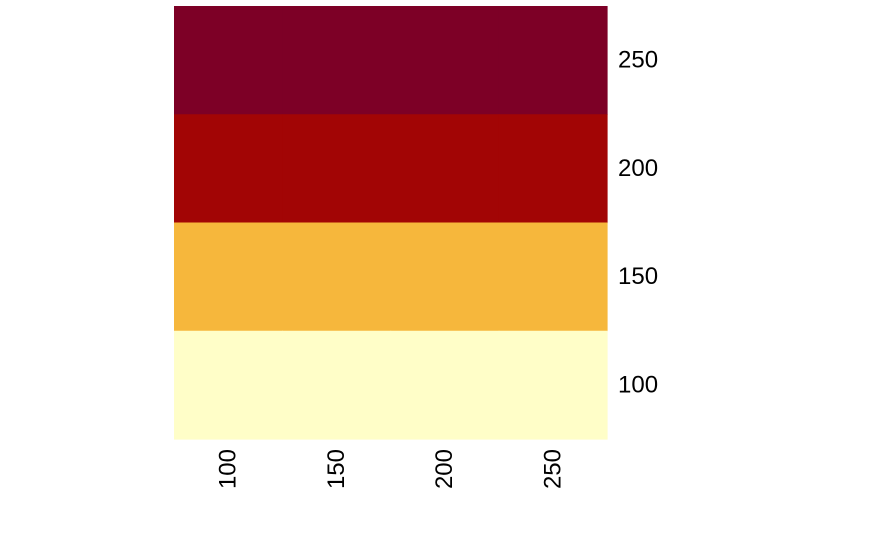 The height and width of the screenshot is (545, 875). Describe the element at coordinates (337, 277) in the screenshot. I see `heatmap-cell-r150-c150` at that location.